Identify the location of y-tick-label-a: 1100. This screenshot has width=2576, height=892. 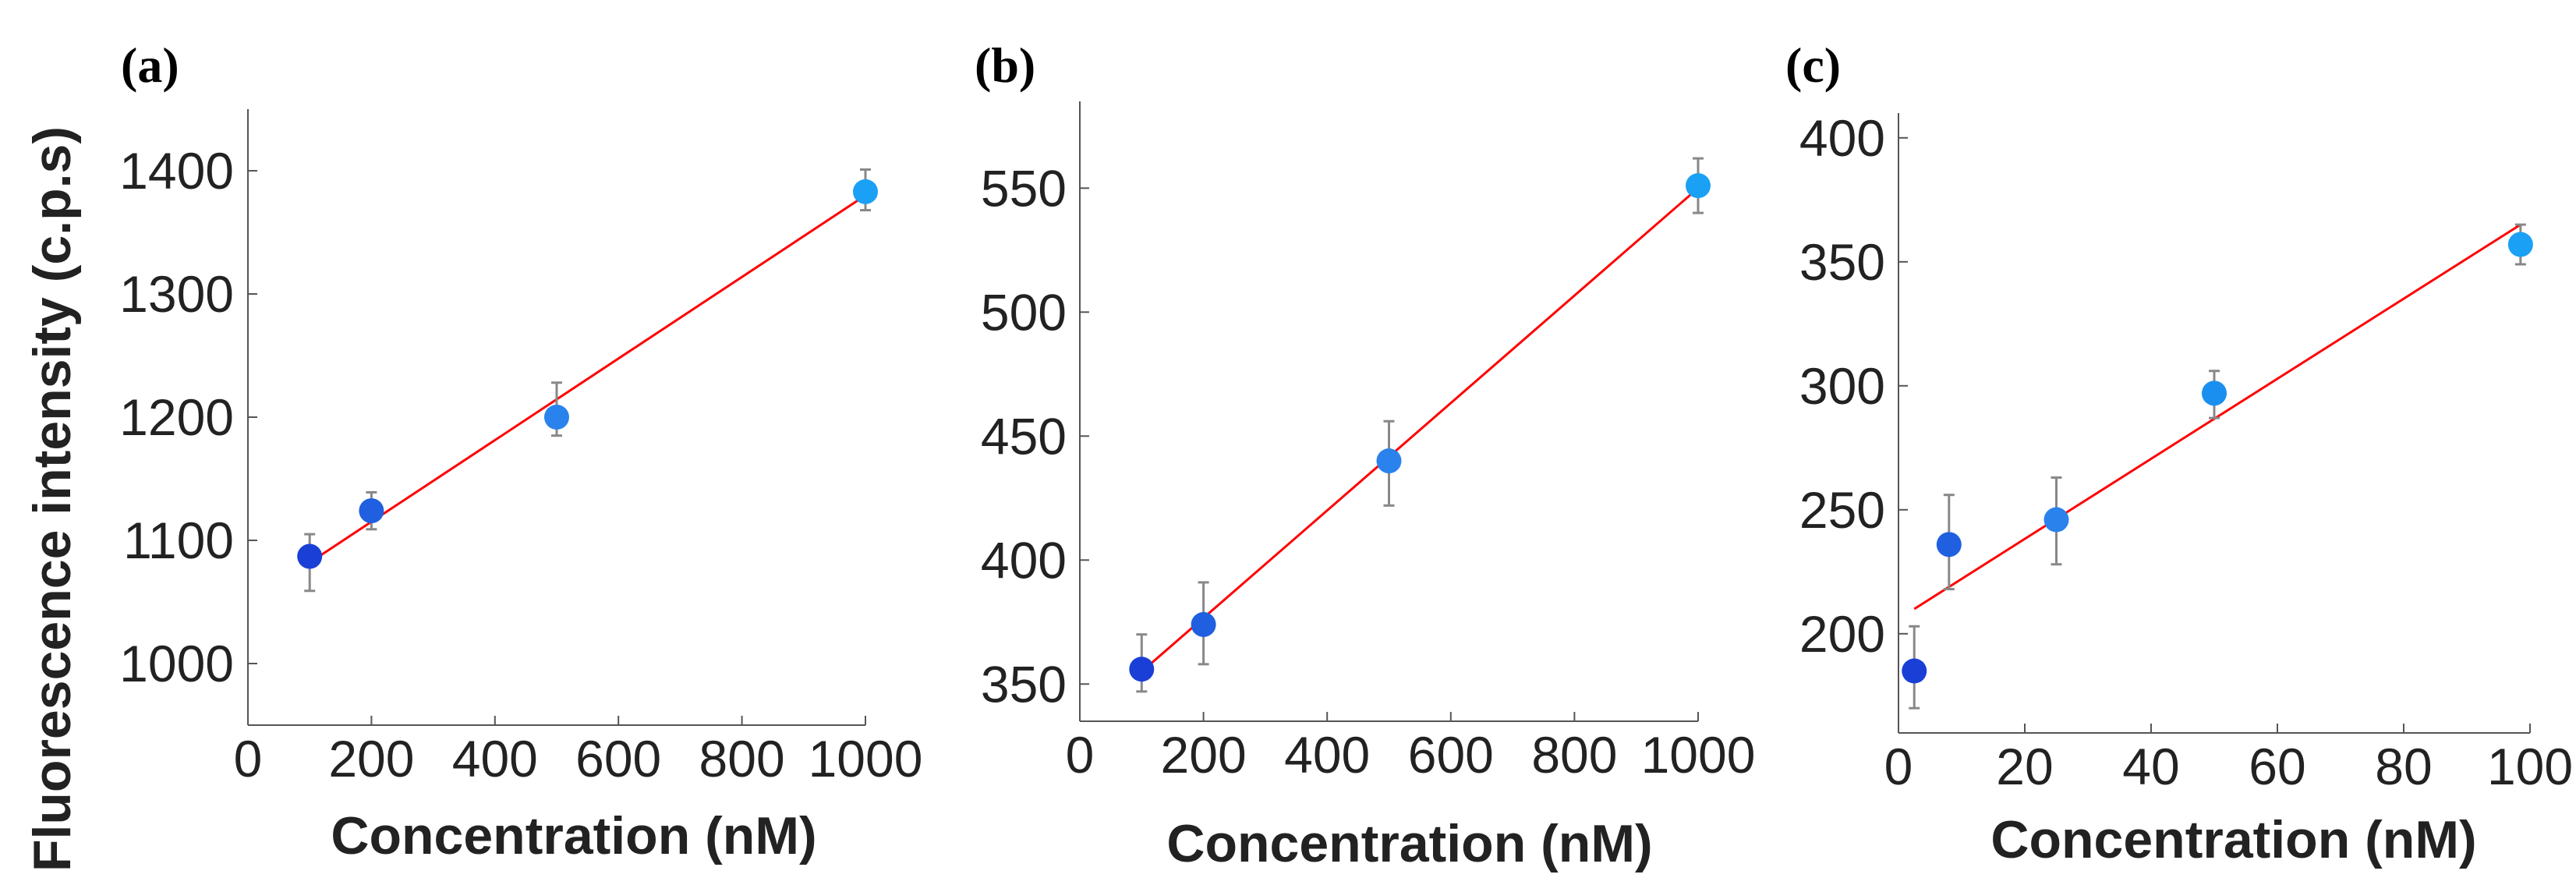
(178, 540).